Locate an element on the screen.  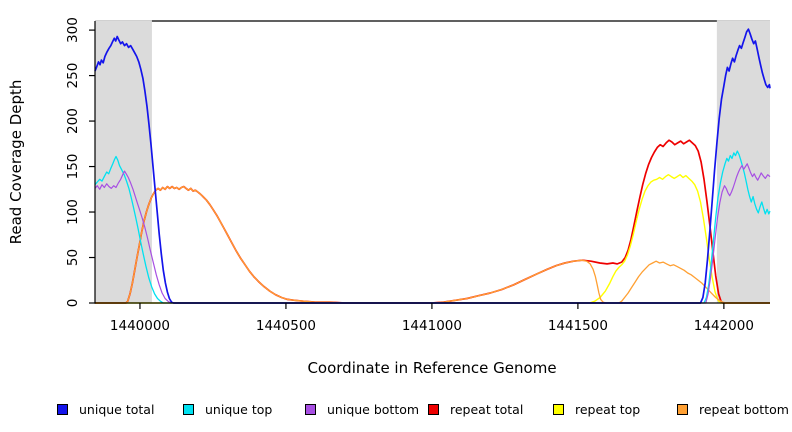
x-axis-title: Coordinate in Reference Genome is located at coordinates (432, 368).